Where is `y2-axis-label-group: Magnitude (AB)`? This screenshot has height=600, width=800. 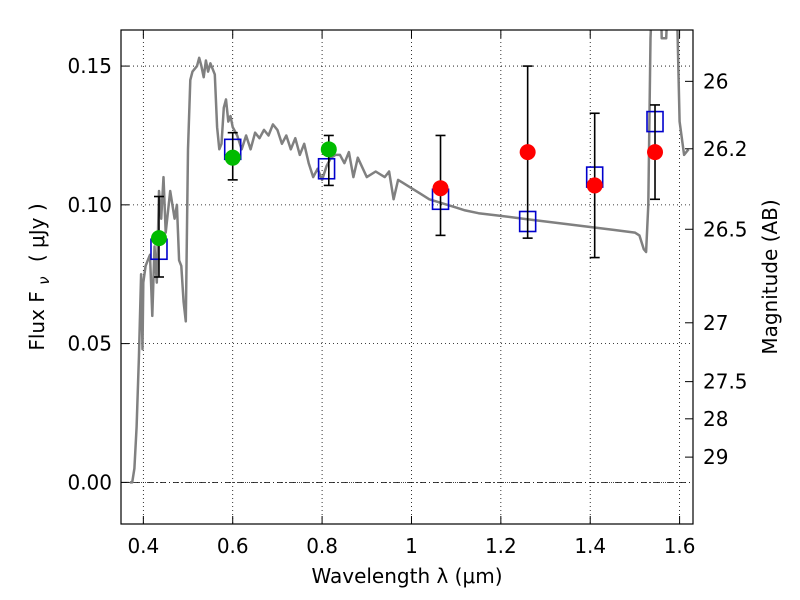 y2-axis-label-group: Magnitude (AB) is located at coordinates (770, 276).